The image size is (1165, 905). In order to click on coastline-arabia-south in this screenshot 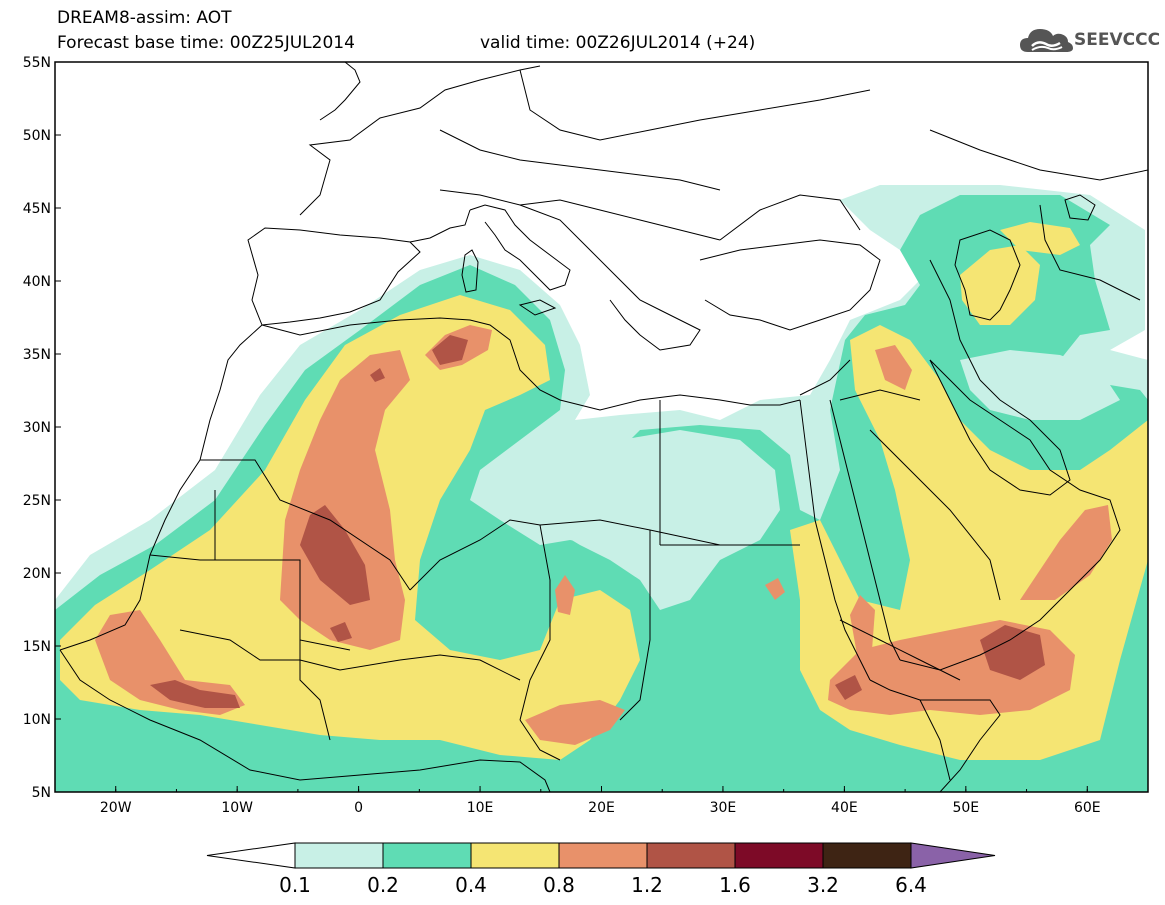, I will do `click(1010, 515)`.